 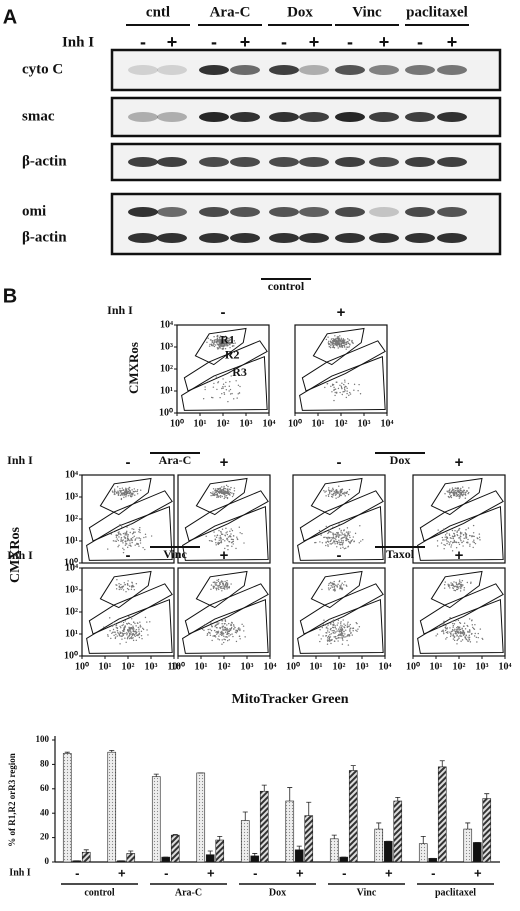 What do you see at coordinates (86, 857) in the screenshot?
I see `bar` at bounding box center [86, 857].